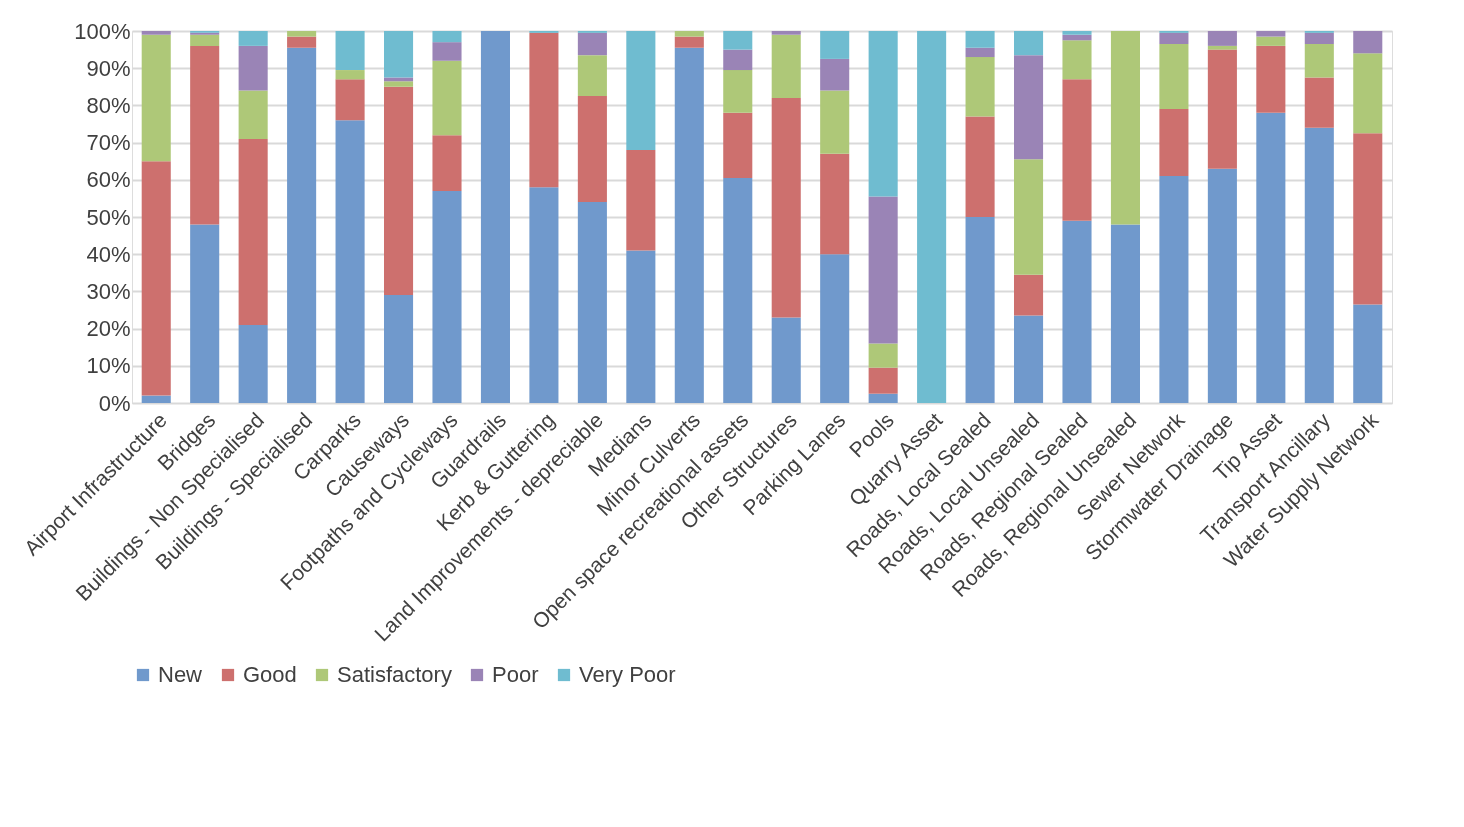 Image resolution: width=1464 pixels, height=827 pixels. I want to click on y-tick-label: 40%, so click(108, 254).